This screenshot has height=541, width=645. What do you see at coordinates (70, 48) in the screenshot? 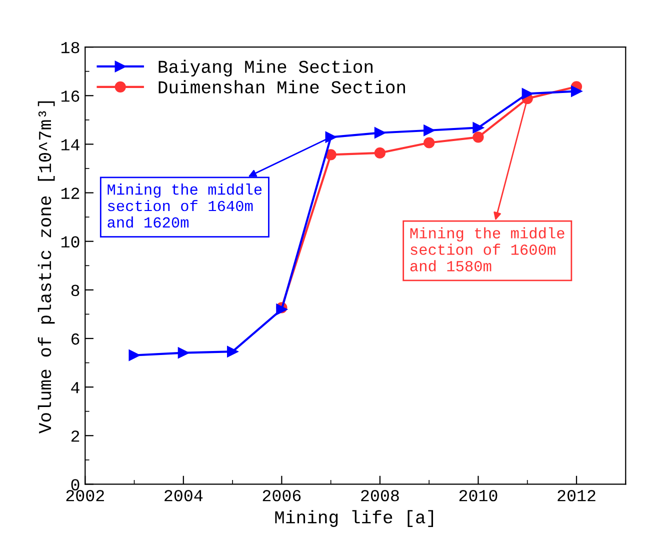
I see `y-tick-label: 18` at bounding box center [70, 48].